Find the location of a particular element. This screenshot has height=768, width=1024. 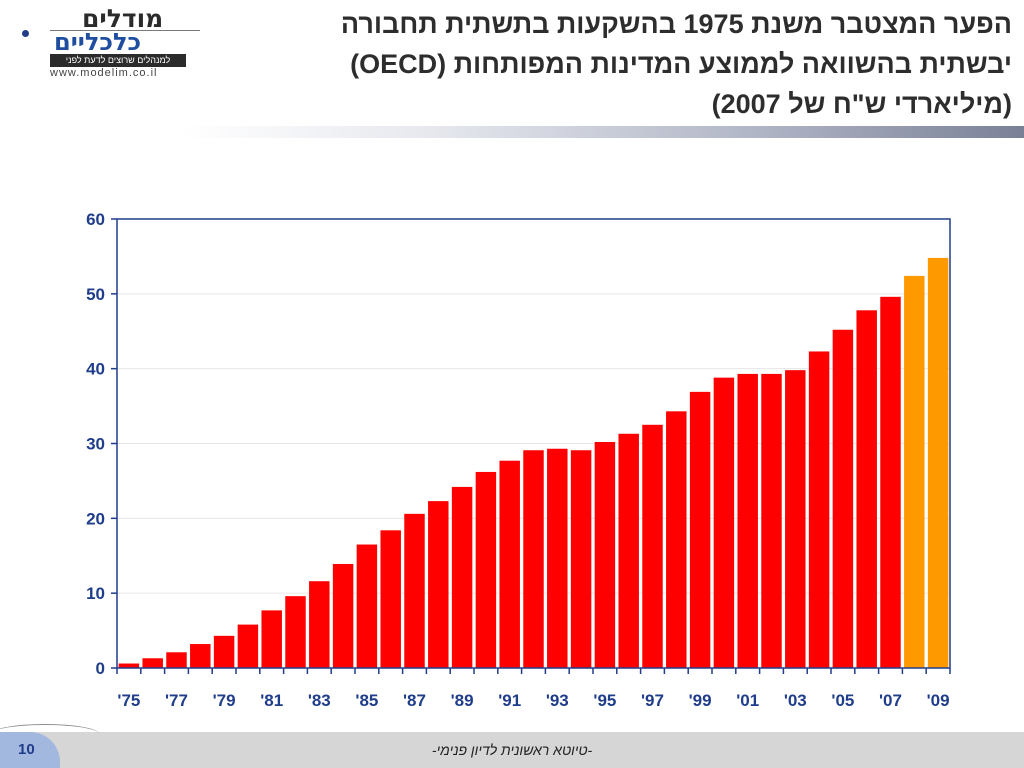

x-tick-label: '09 is located at coordinates (938, 700).